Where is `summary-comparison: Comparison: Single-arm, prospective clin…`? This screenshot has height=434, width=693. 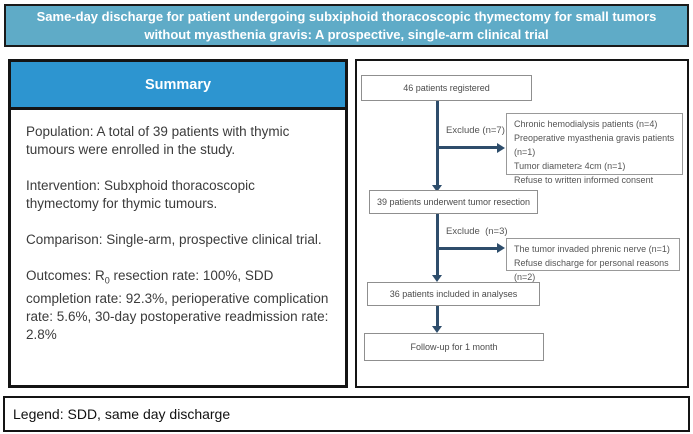 summary-comparison: Comparison: Single-arm, prospective clin… is located at coordinates (174, 239).